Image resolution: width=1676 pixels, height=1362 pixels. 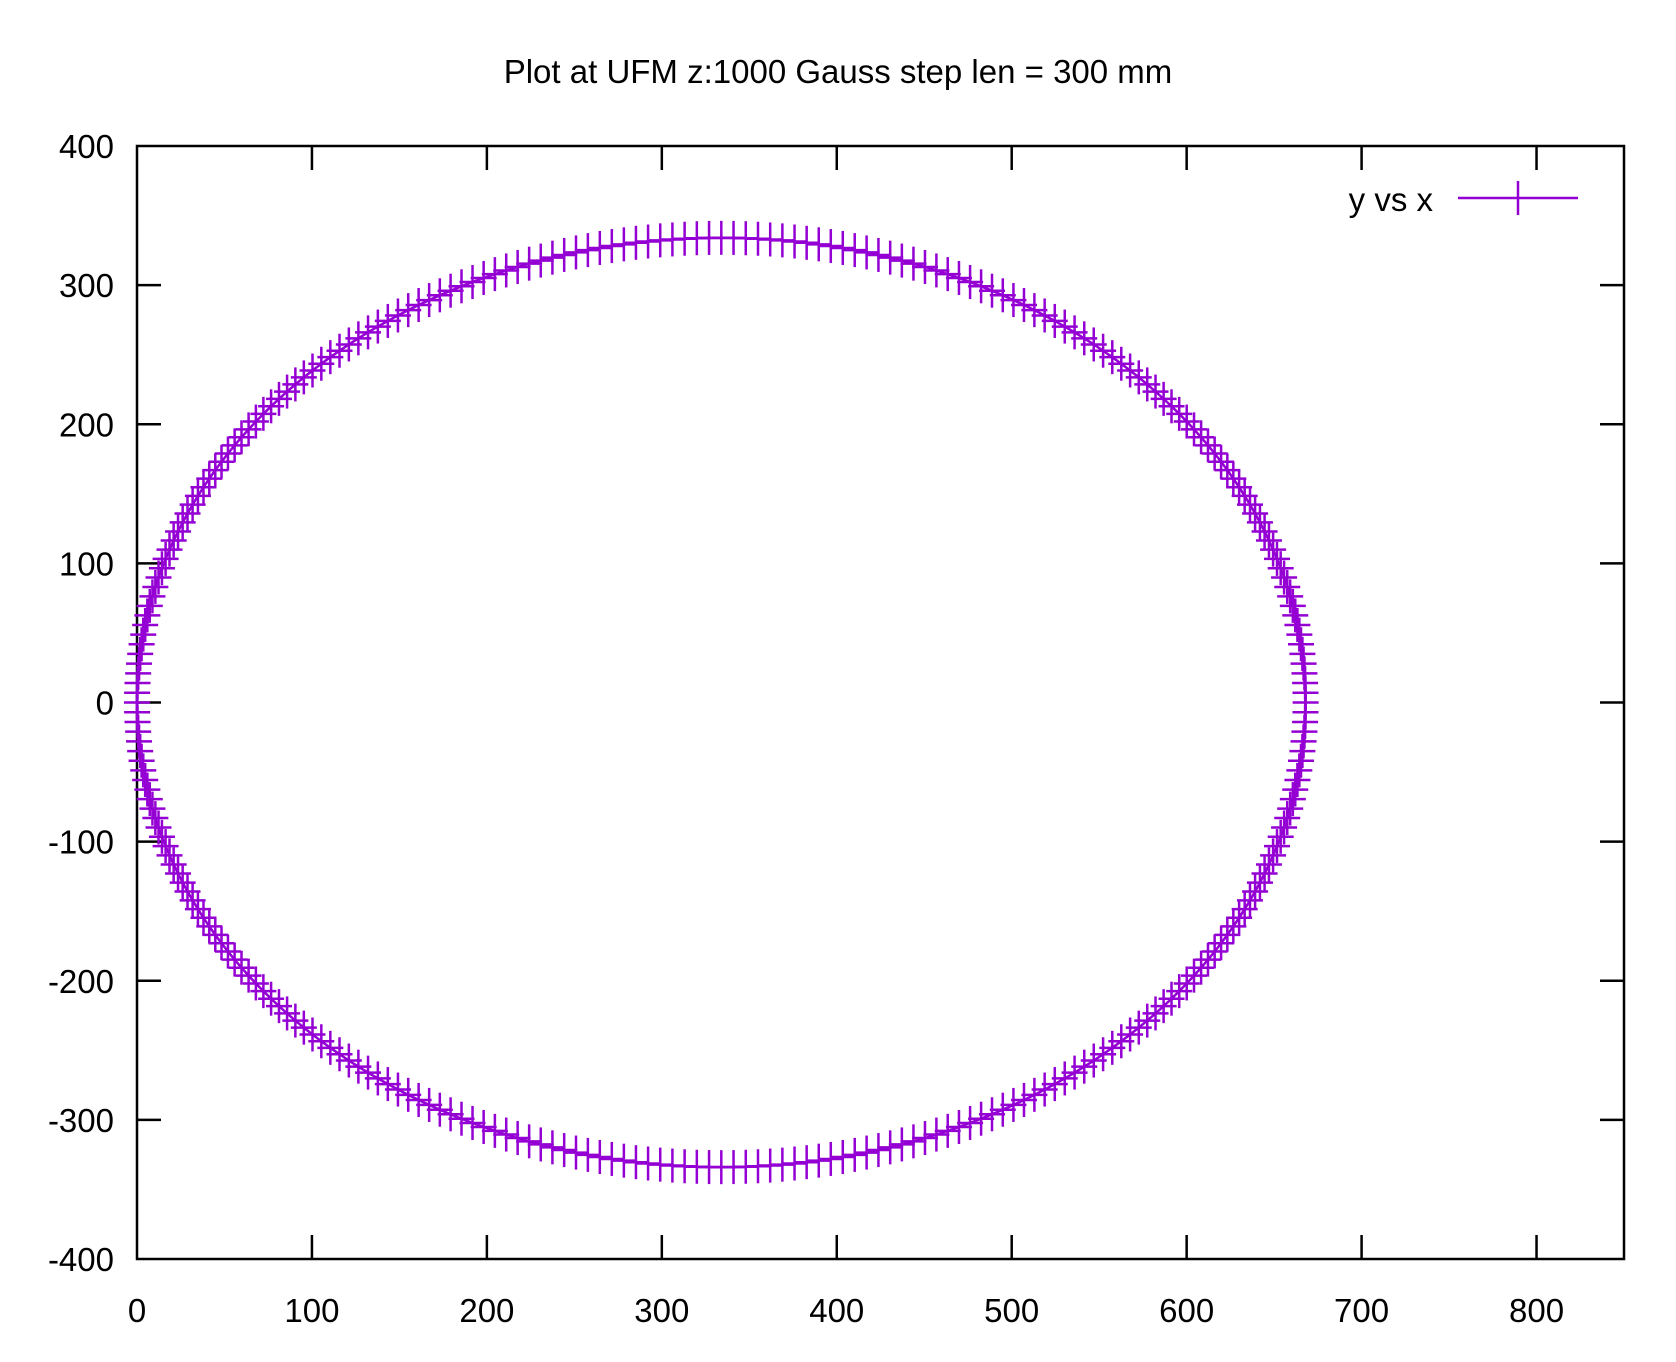 What do you see at coordinates (1391, 199) in the screenshot?
I see `legend-label: y vs x` at bounding box center [1391, 199].